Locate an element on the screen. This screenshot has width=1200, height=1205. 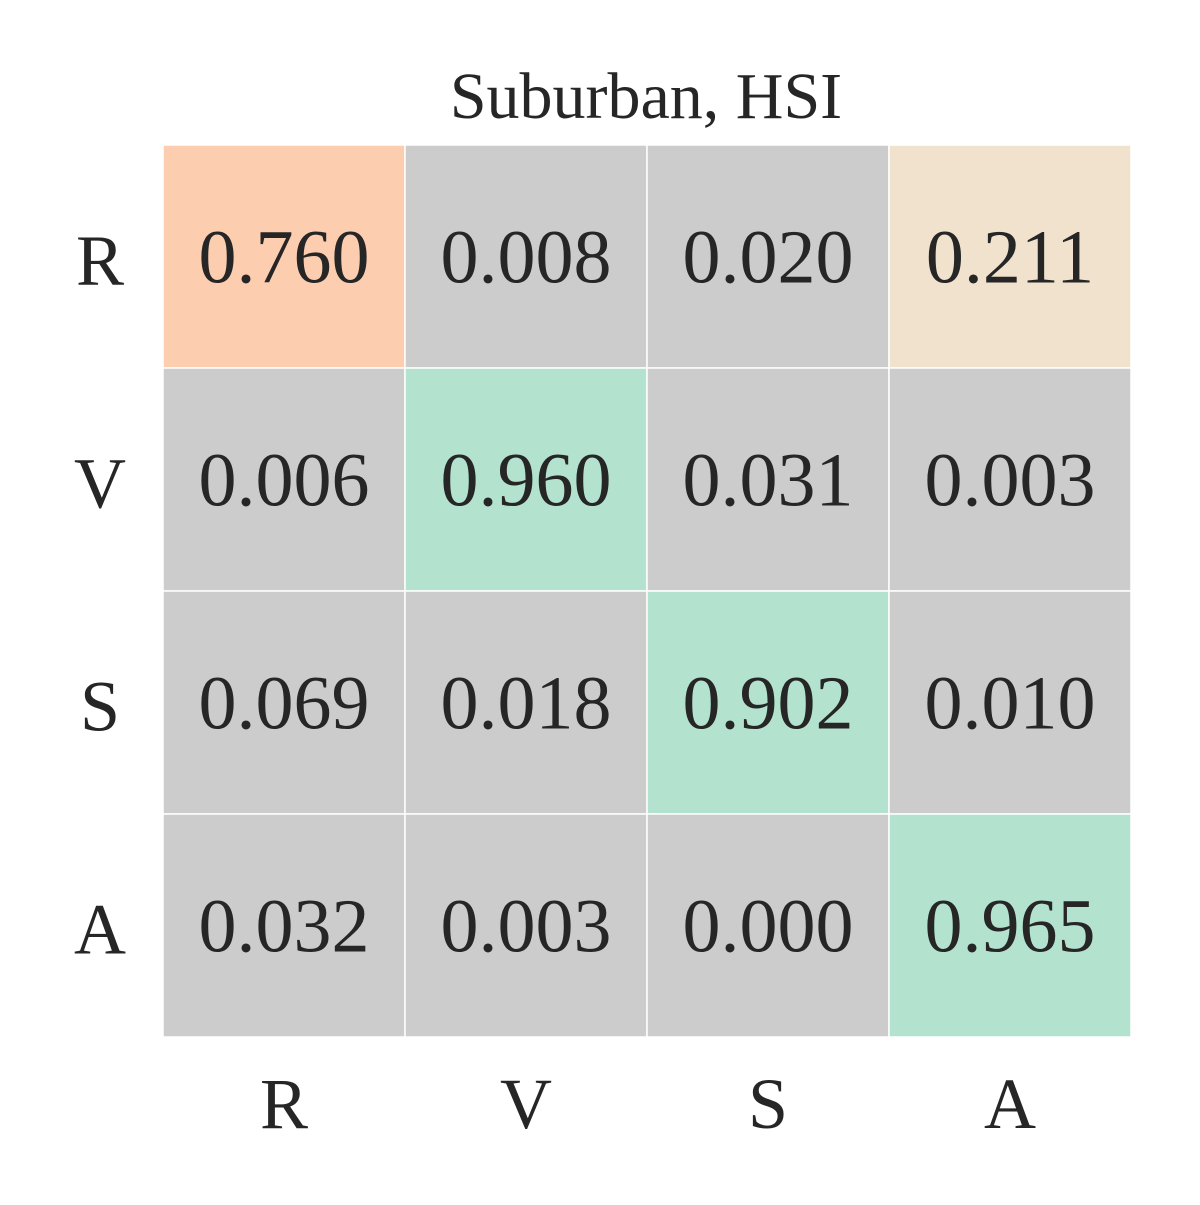
heatmap-value-label: 0.031 is located at coordinates (768, 481).